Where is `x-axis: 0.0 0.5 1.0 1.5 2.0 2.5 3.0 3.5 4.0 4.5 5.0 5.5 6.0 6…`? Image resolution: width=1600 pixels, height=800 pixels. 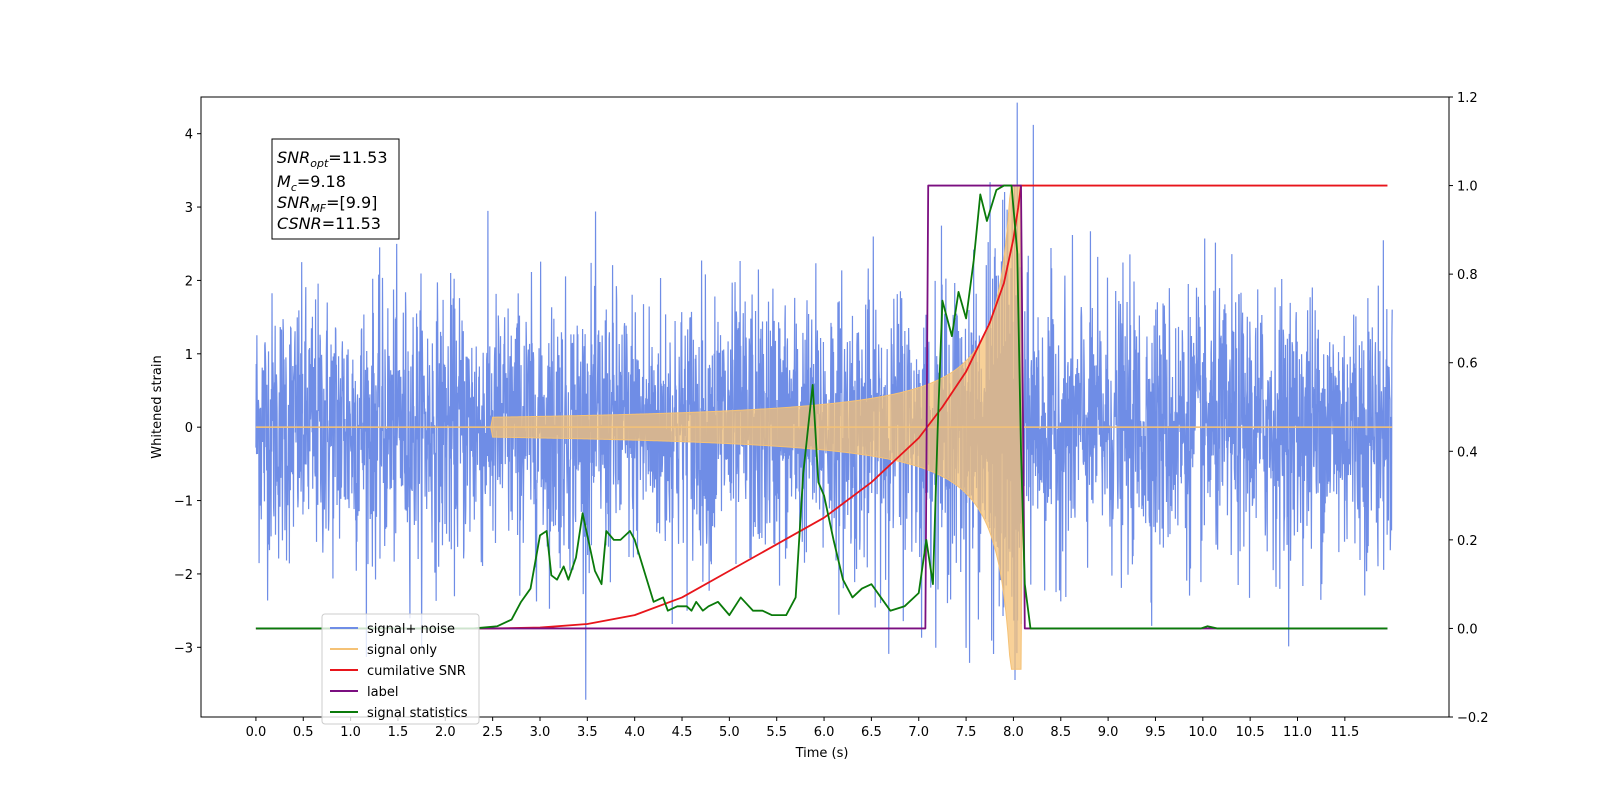 x-axis: 0.0 0.5 1.0 1.5 2.0 2.5 3.0 3.5 4.0 4.5 5.0 5.5 6.0 6… is located at coordinates (802, 728).